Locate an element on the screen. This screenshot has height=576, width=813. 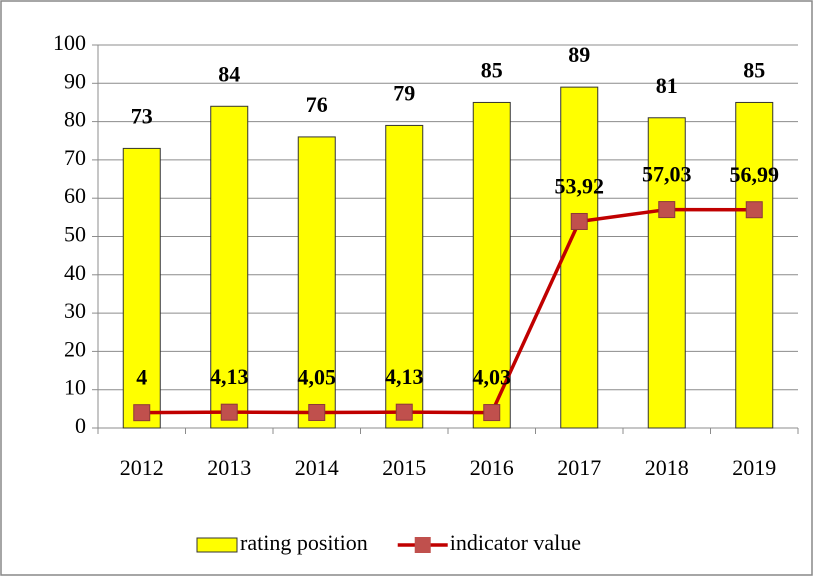
data-label: 89 is located at coordinates (579, 54).